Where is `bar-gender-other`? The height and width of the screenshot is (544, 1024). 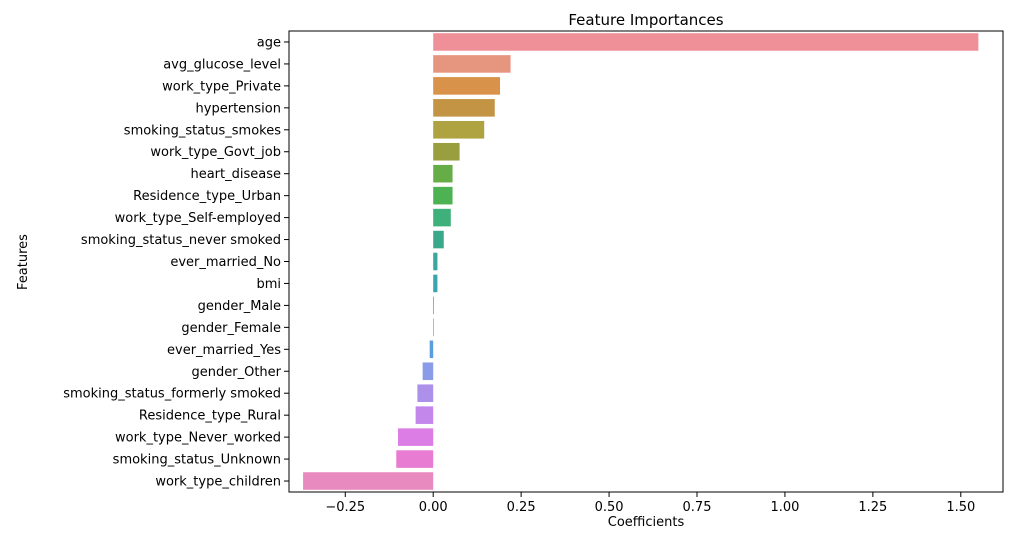 bar-gender-other is located at coordinates (428, 371).